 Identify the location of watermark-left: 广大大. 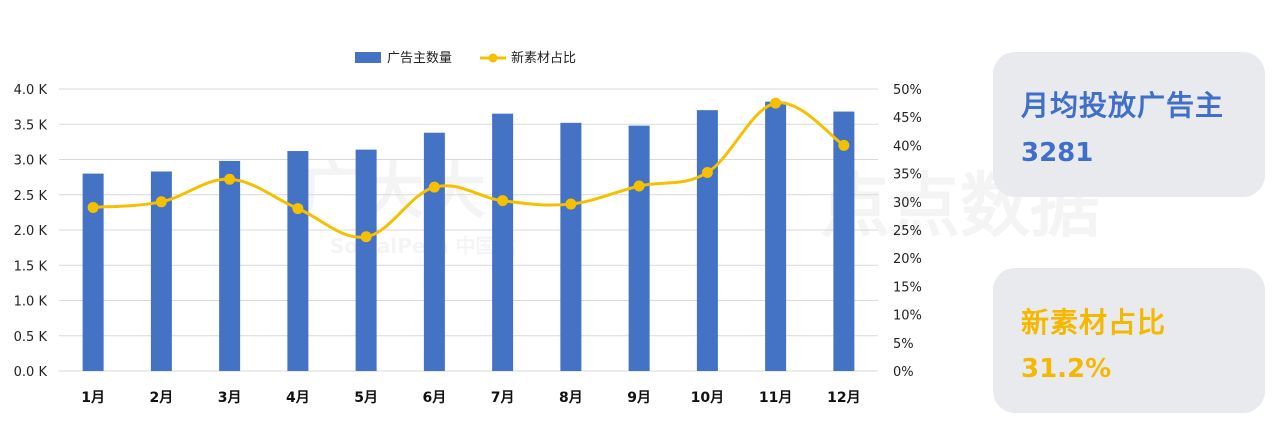
(393, 185).